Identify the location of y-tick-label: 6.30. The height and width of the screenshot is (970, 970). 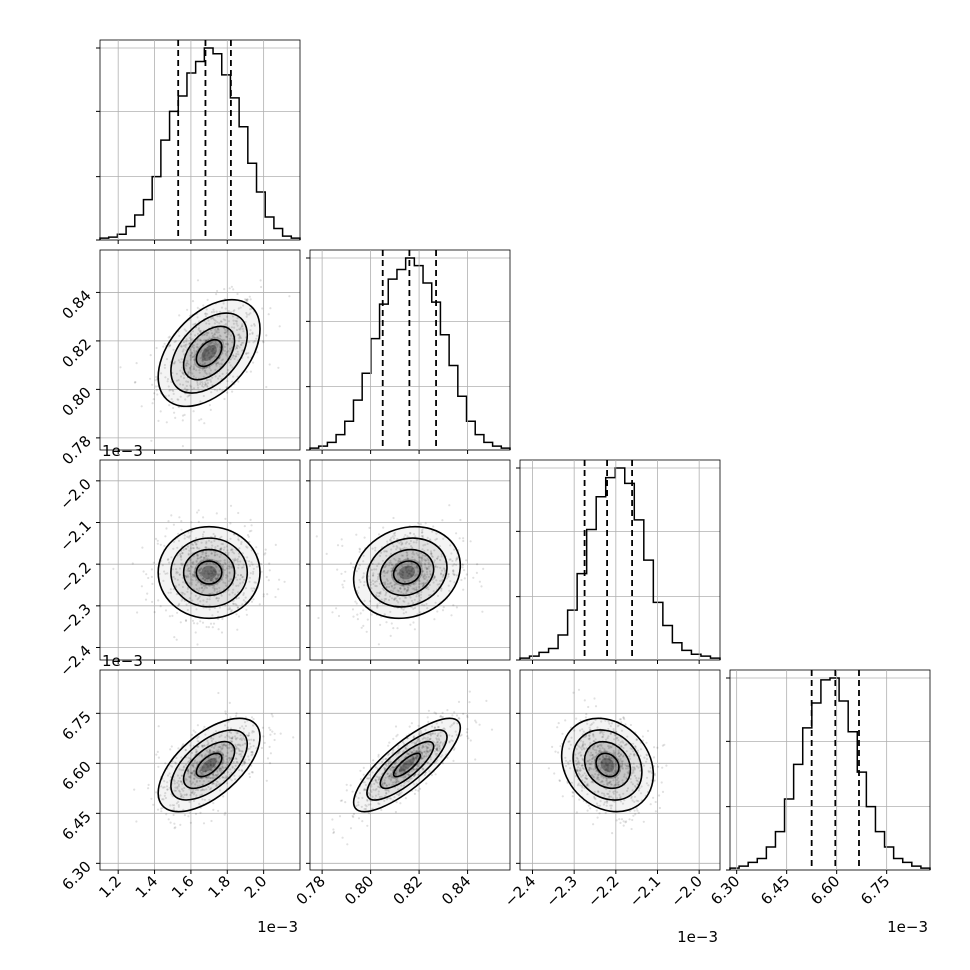
(76, 875).